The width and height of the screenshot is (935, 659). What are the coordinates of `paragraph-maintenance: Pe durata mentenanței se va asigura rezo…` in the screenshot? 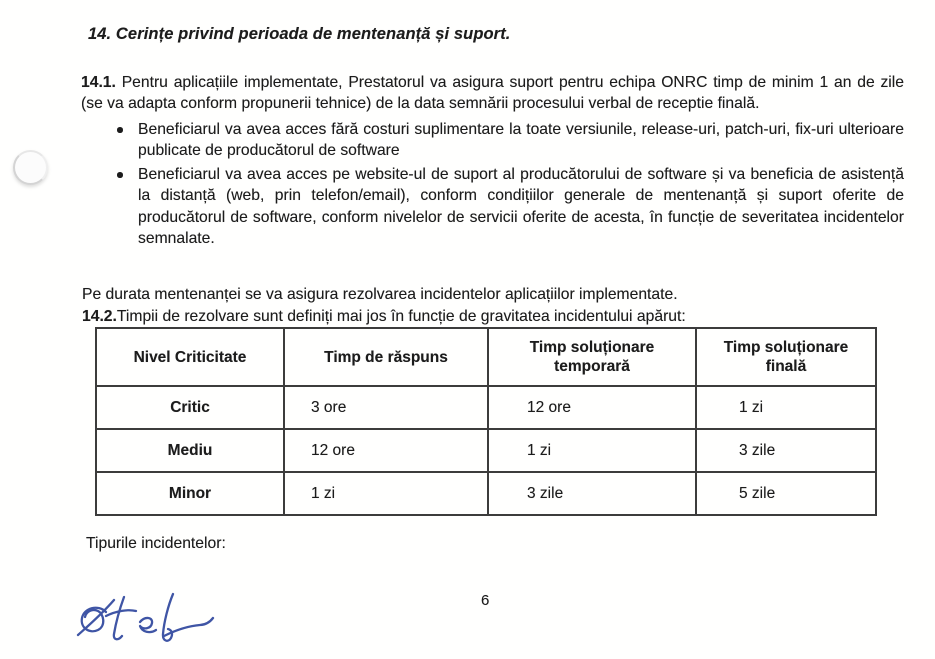 It's located at (380, 294).